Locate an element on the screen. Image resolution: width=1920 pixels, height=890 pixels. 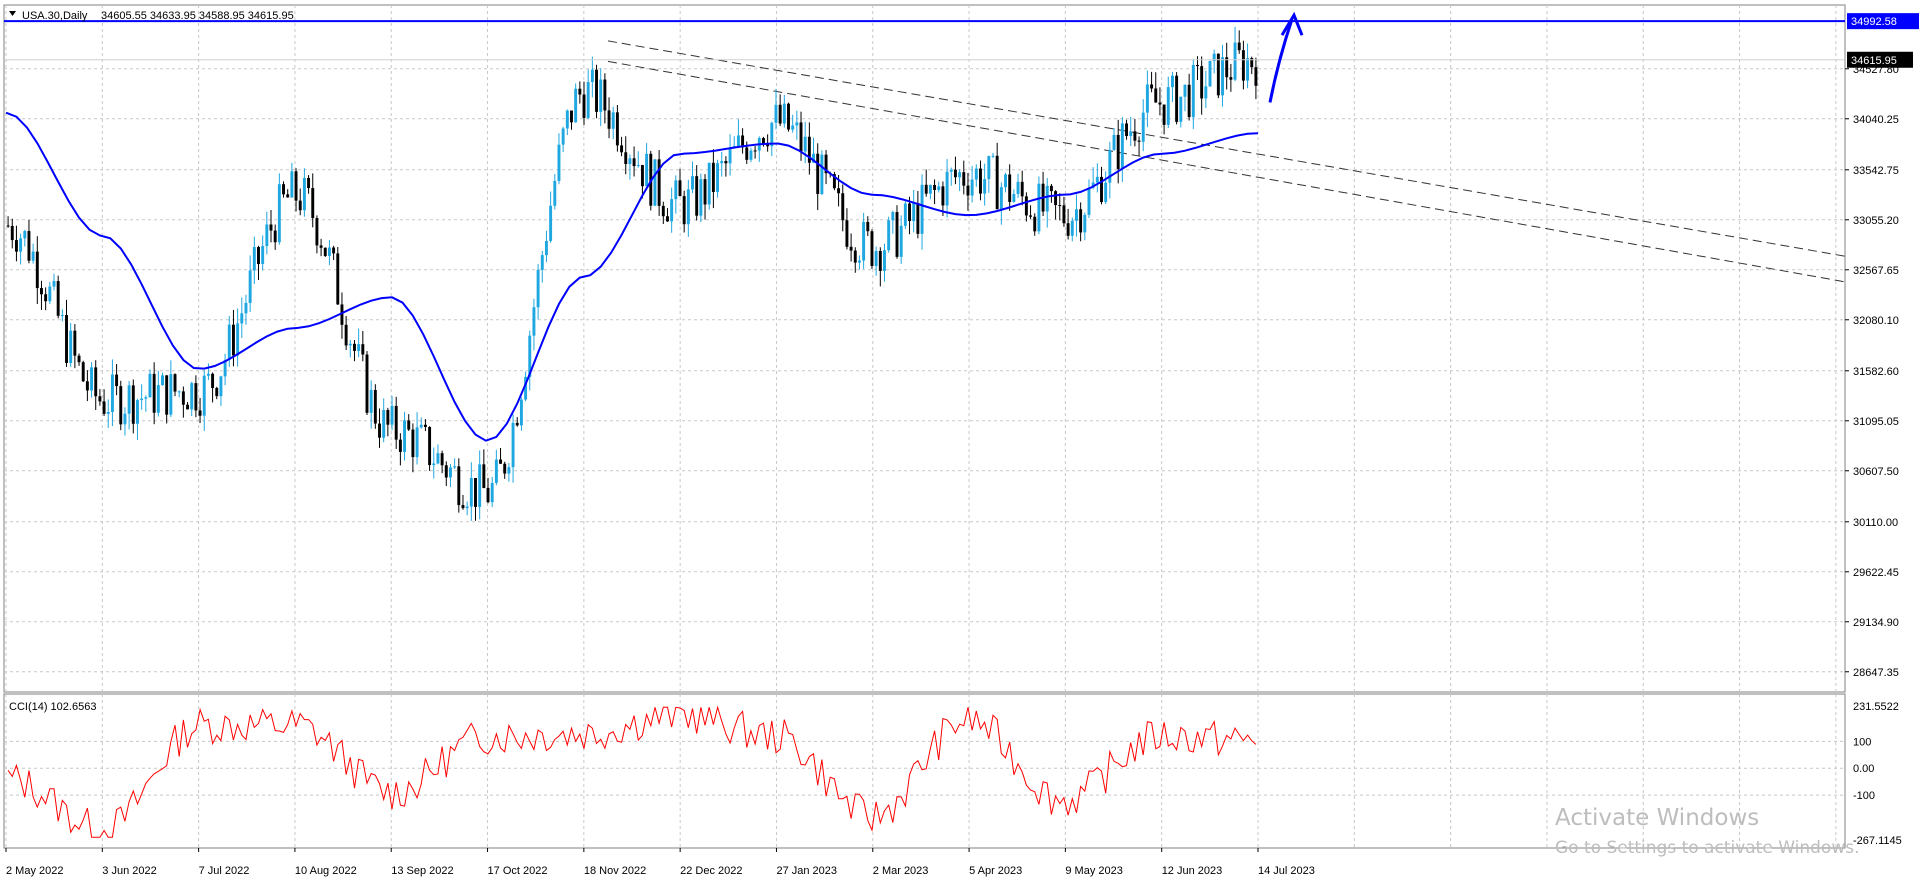
price-tick-label: 29134.90 is located at coordinates (1876, 623).